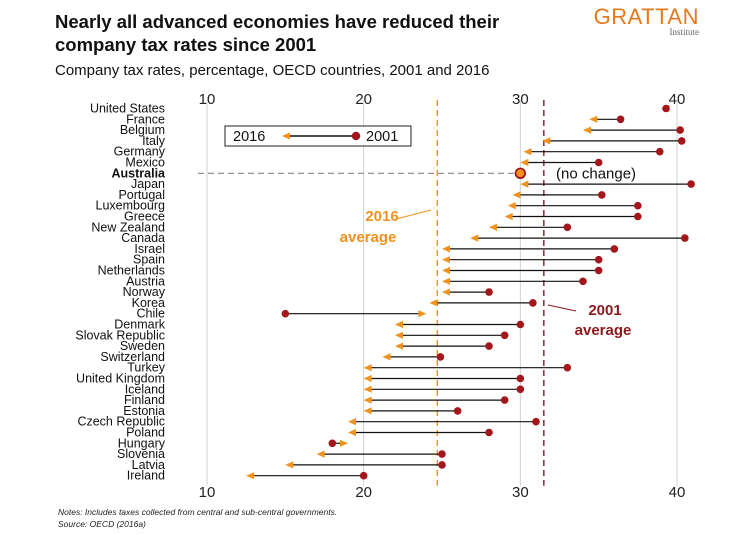  I want to click on country-label: Luxembourg, so click(131, 206).